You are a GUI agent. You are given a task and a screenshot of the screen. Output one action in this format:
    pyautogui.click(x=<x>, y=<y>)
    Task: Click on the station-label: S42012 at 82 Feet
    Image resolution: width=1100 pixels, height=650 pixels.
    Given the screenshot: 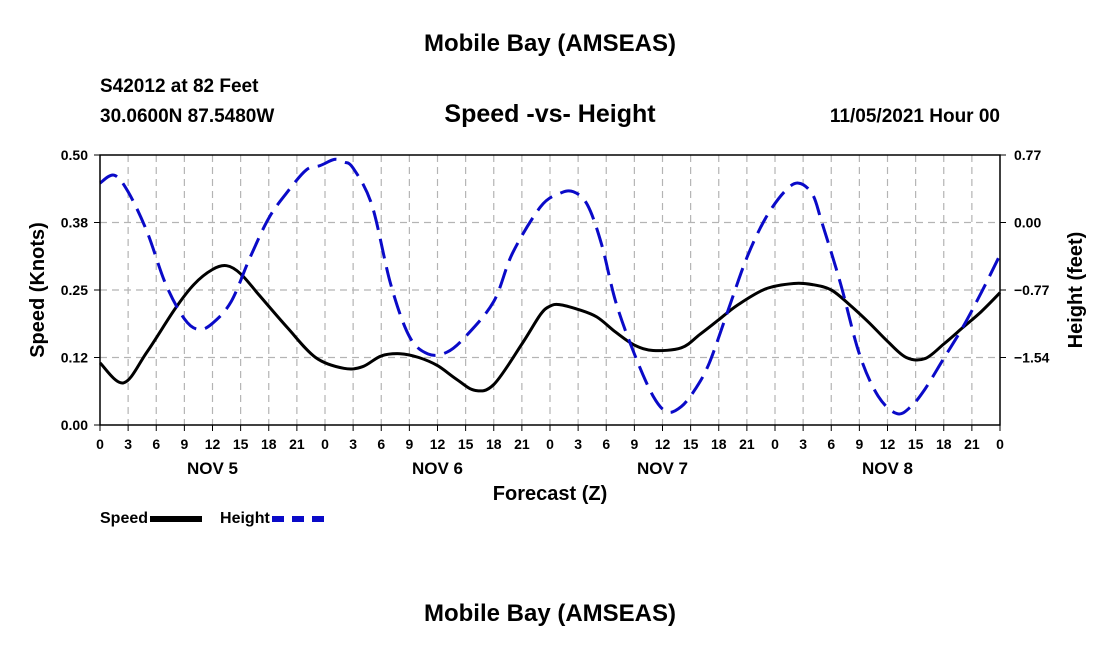 What is the action you would take?
    pyautogui.click(x=179, y=86)
    